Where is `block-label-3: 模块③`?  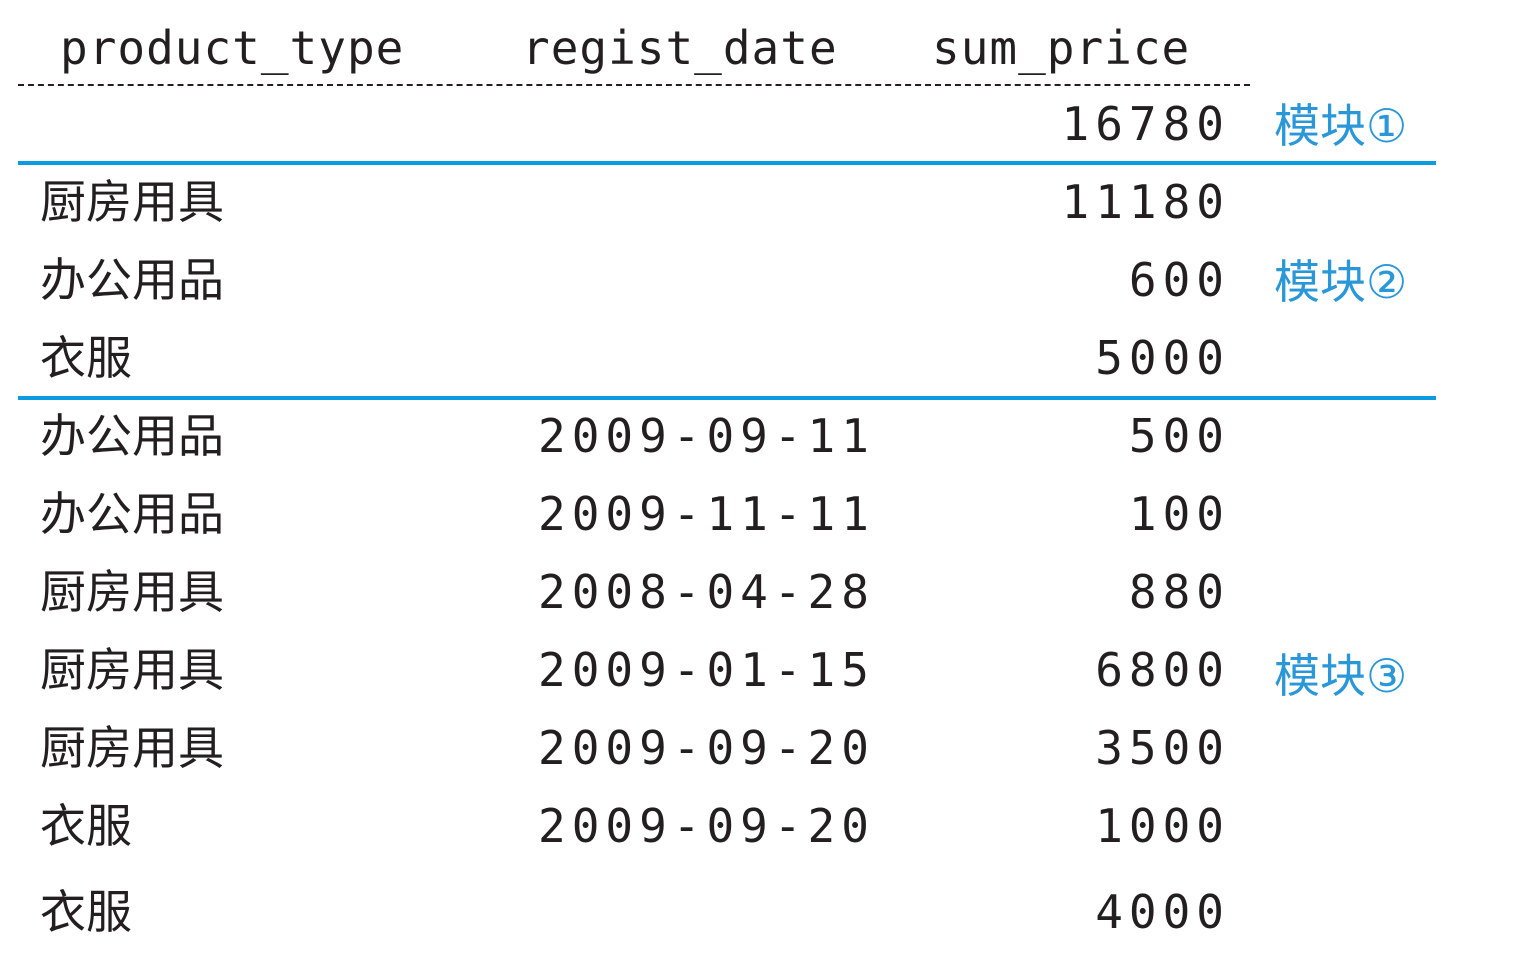 block-label-3: 模块③ is located at coordinates (1341, 676).